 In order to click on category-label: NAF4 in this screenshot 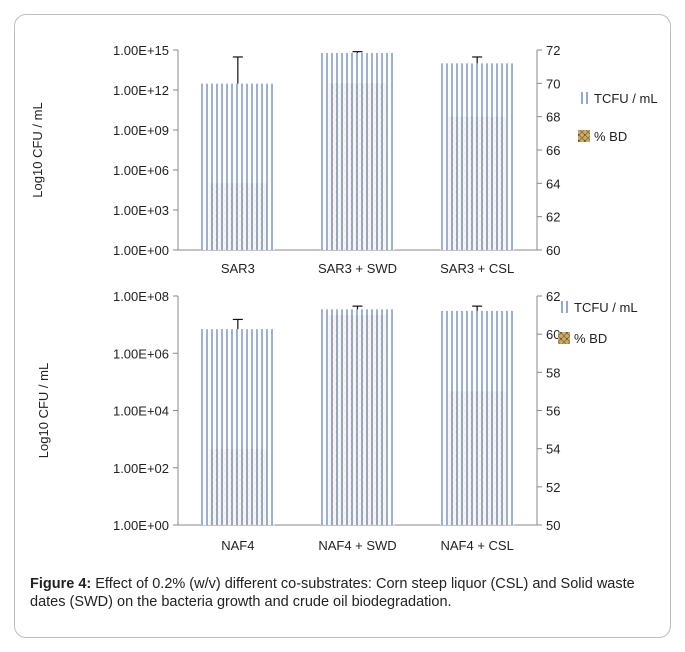, I will do `click(237, 545)`.